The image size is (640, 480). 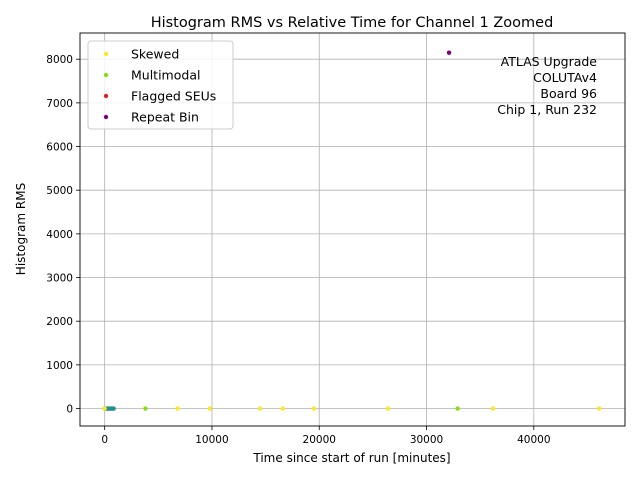 What do you see at coordinates (59, 322) in the screenshot?
I see `y-tick-label: 2000` at bounding box center [59, 322].